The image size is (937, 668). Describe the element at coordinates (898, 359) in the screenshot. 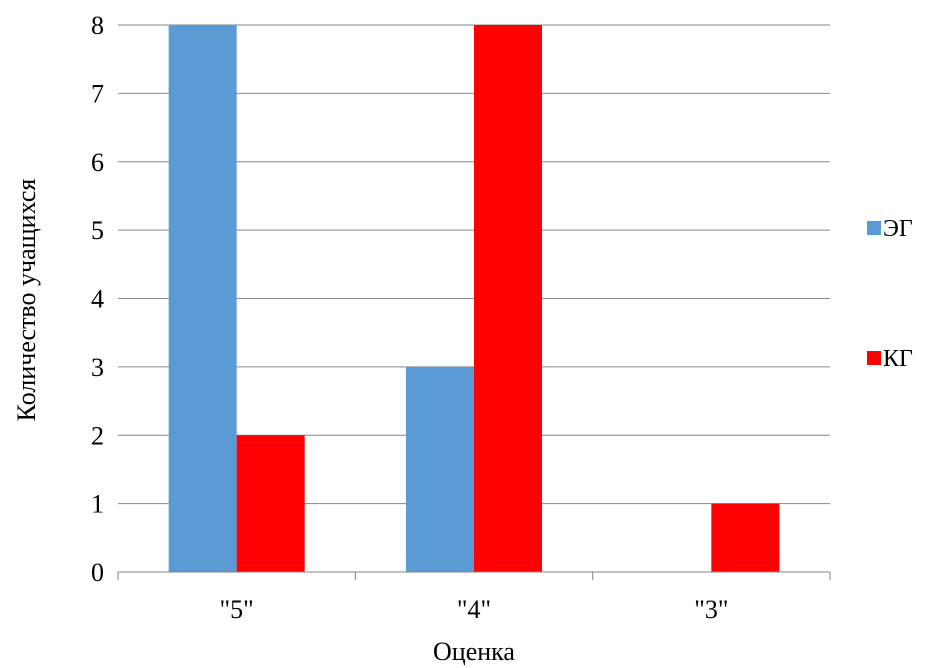

I see `legend-label: КГ` at that location.